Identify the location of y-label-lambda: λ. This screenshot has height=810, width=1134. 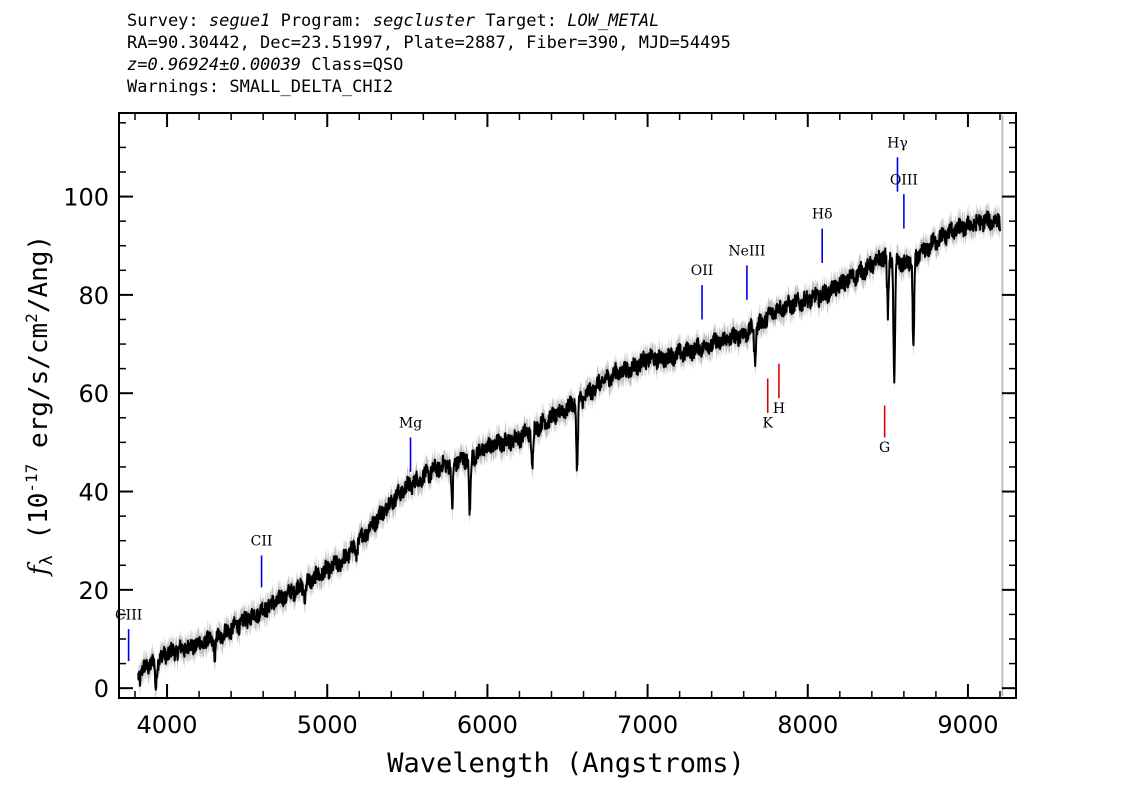
(47, 560).